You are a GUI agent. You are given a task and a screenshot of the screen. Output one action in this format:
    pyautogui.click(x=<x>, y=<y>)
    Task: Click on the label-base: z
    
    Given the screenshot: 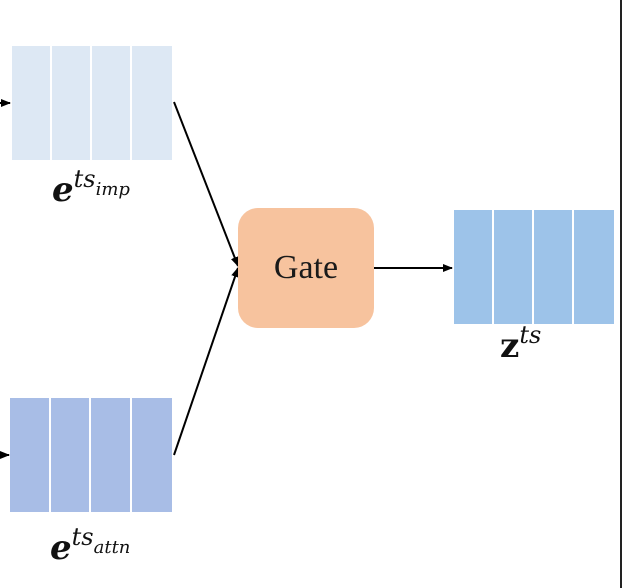 What is the action you would take?
    pyautogui.click(x=510, y=346)
    